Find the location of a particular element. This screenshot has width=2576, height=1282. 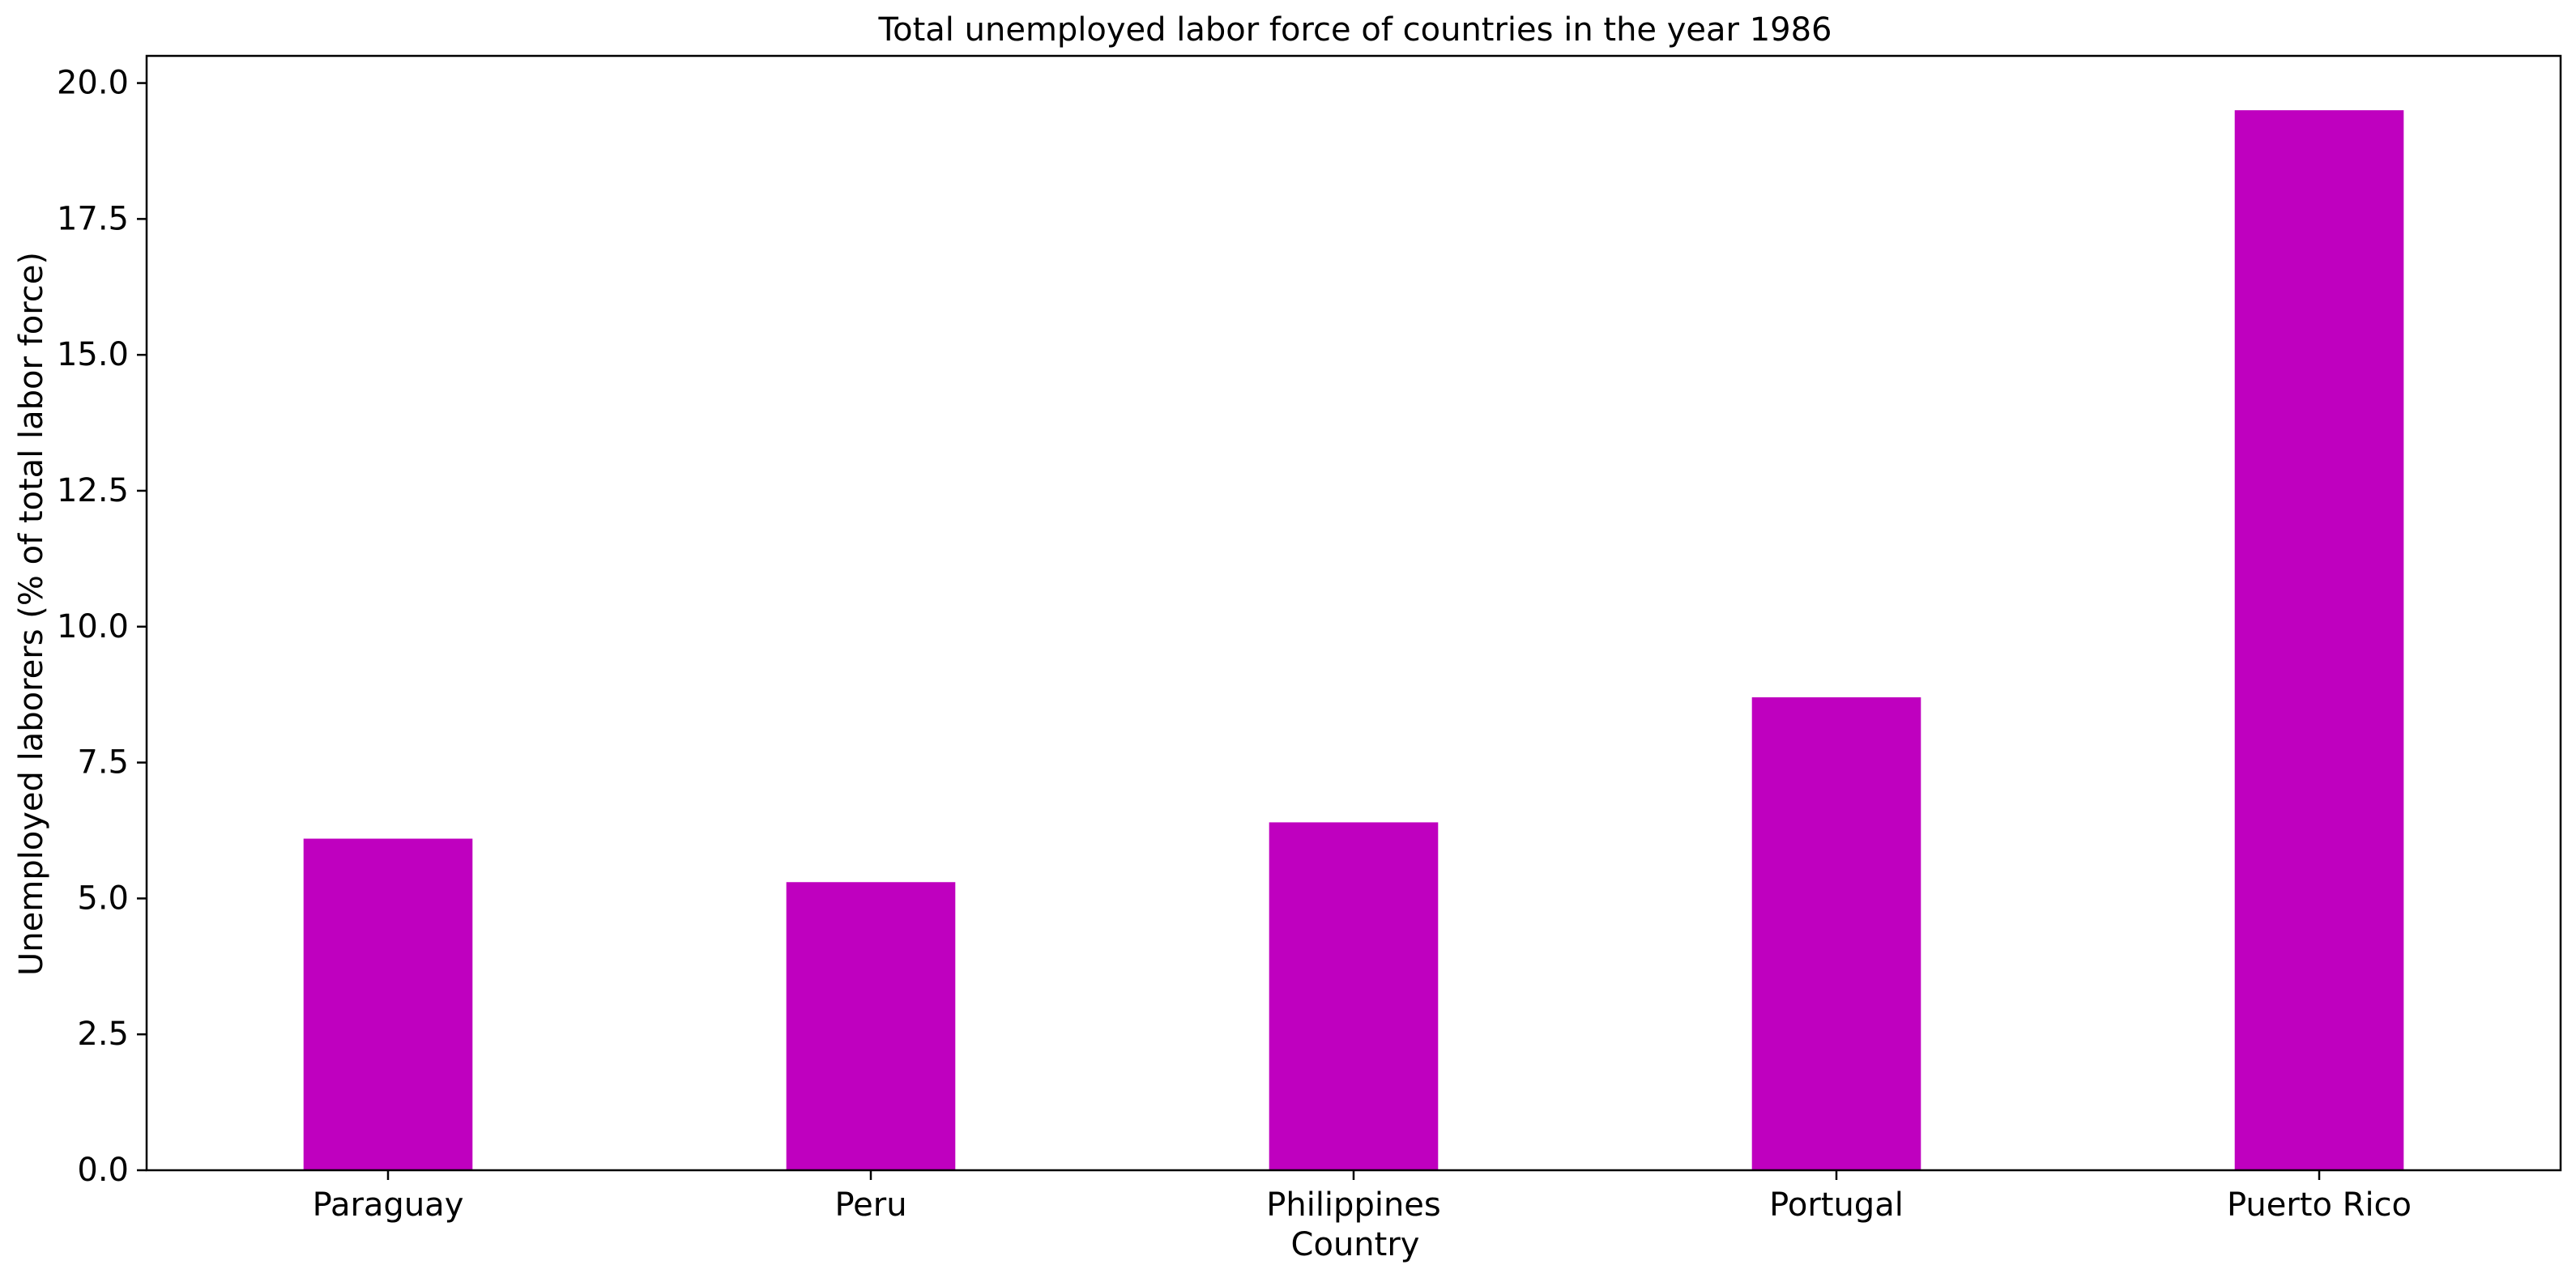

x-axis-label: Country is located at coordinates (1356, 1244).